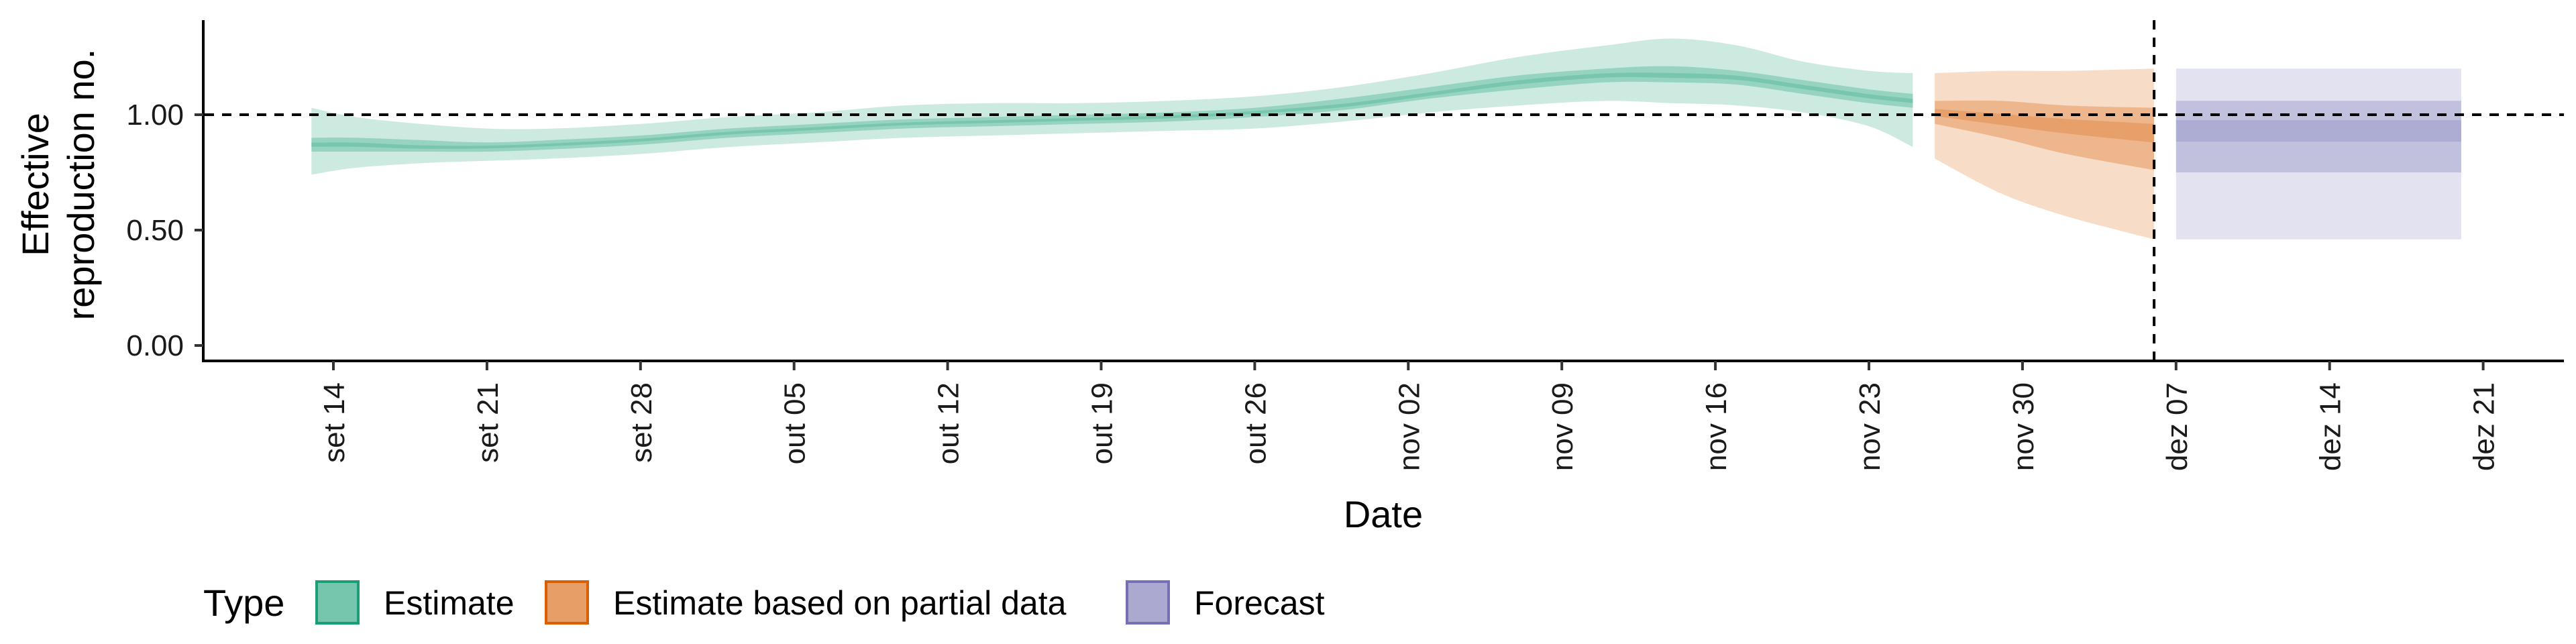  What do you see at coordinates (243, 603) in the screenshot?
I see `legend-title: Type` at bounding box center [243, 603].